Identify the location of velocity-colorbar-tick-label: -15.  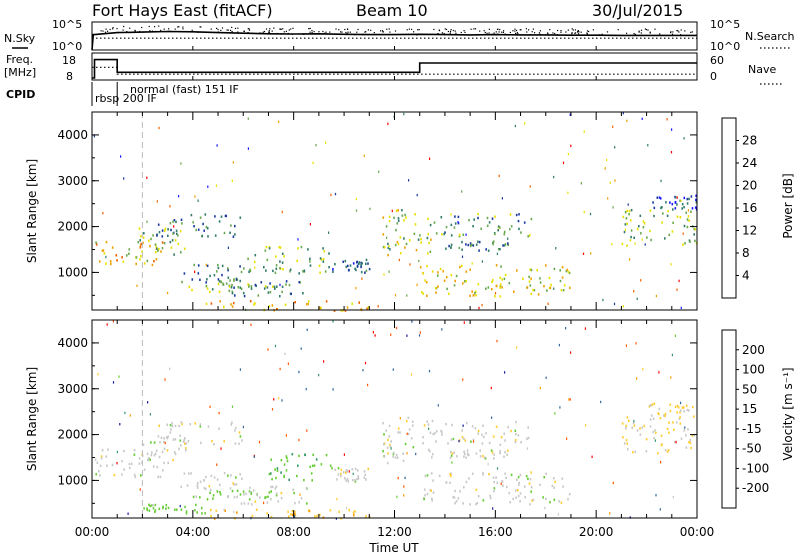
(752, 429).